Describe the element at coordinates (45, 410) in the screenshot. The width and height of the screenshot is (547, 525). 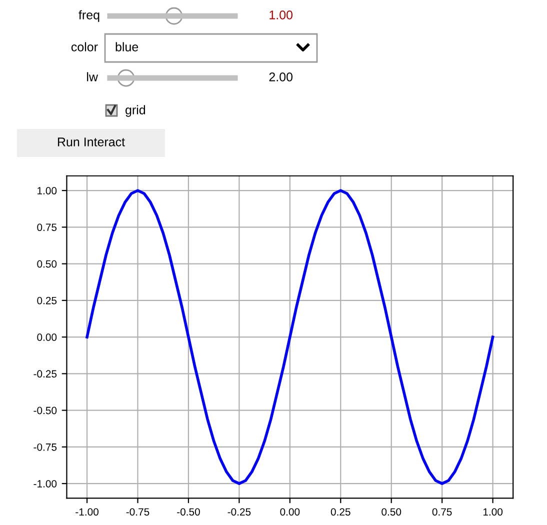
I see `y-tick-label: -0.50` at that location.